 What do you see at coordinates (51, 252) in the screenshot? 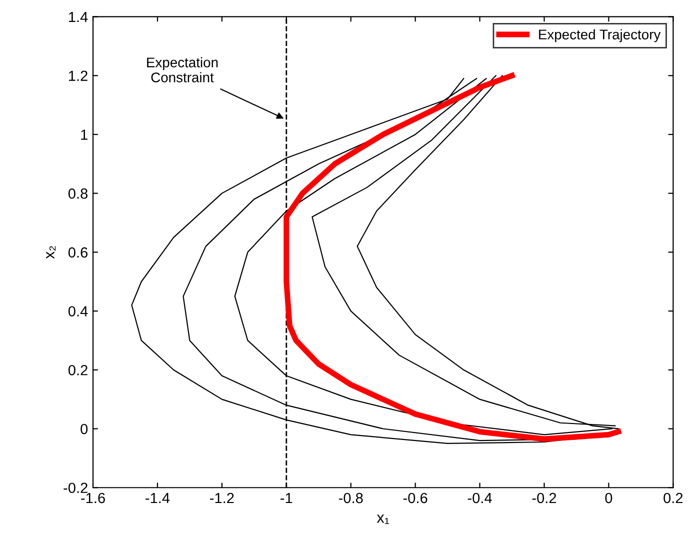
I see `y-axis-title: x₂` at bounding box center [51, 252].